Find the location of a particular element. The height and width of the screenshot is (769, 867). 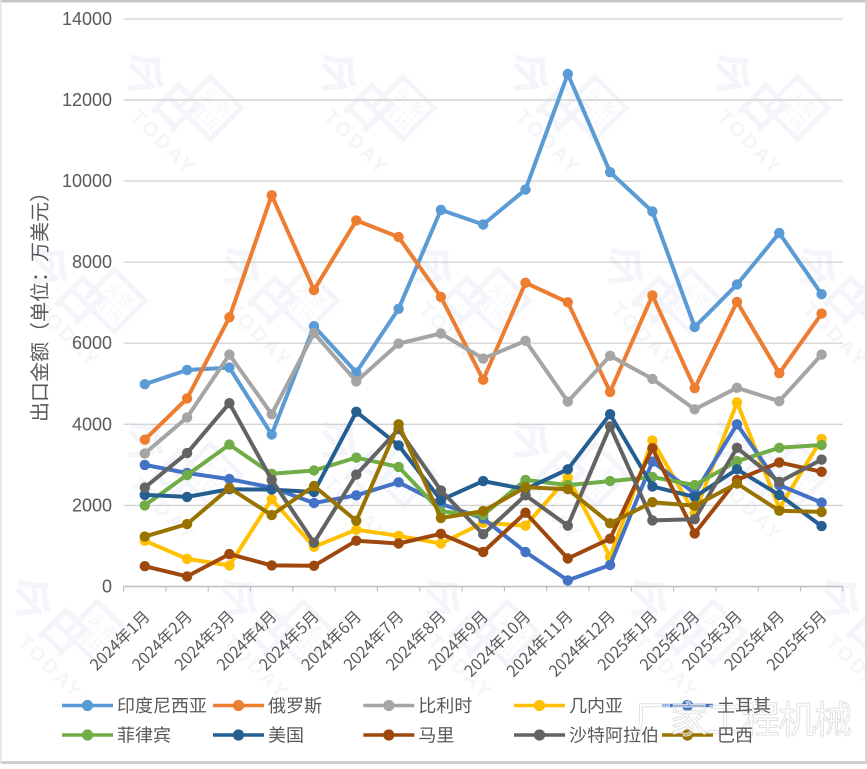

svg-text: 4000 is located at coordinates (92, 424).